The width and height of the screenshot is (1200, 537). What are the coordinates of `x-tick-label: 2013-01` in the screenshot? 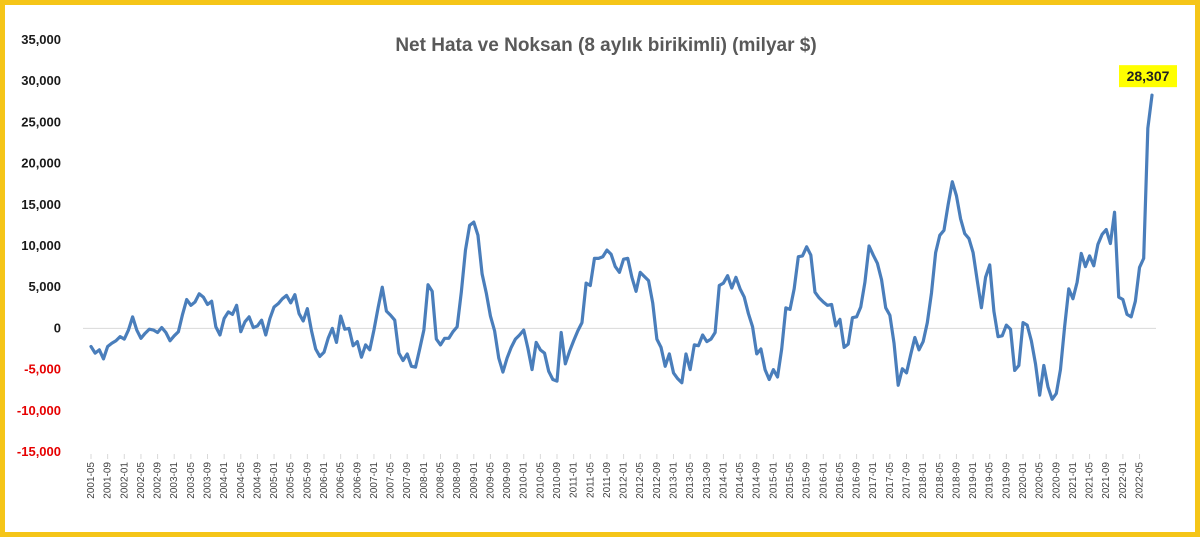 It's located at (674, 480).